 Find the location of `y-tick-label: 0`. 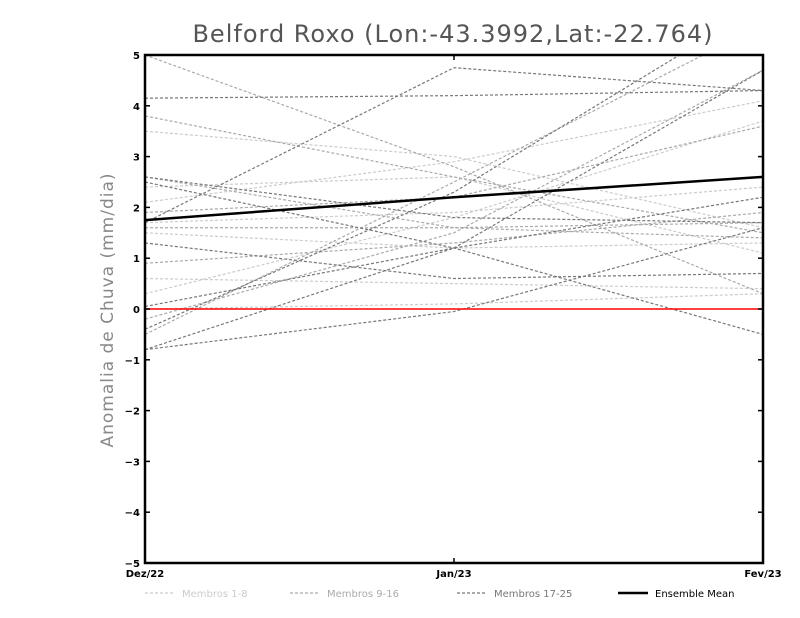

y-tick-label: 0 is located at coordinates (136, 310).